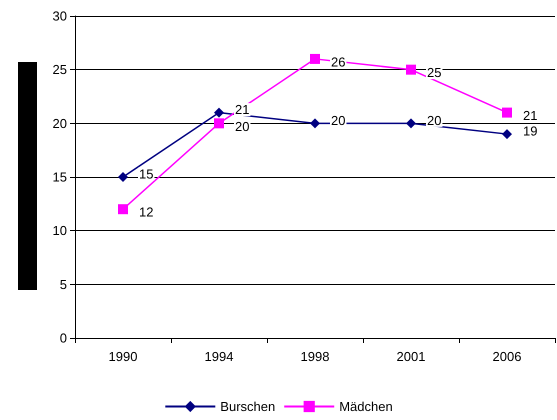 The image size is (557, 420). What do you see at coordinates (411, 356) in the screenshot?
I see `x-tick-label: 2001` at bounding box center [411, 356].